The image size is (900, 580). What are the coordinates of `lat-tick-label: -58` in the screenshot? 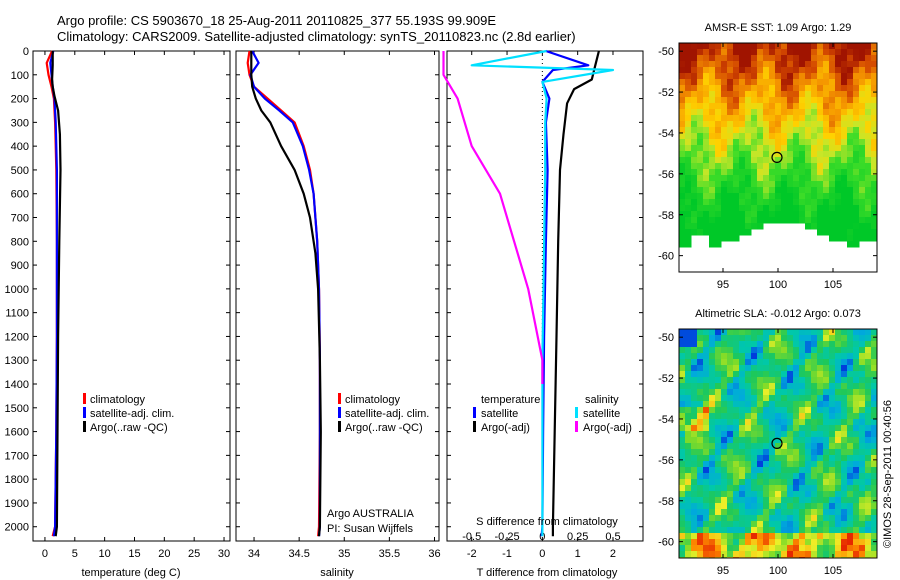 It's located at (666, 216).